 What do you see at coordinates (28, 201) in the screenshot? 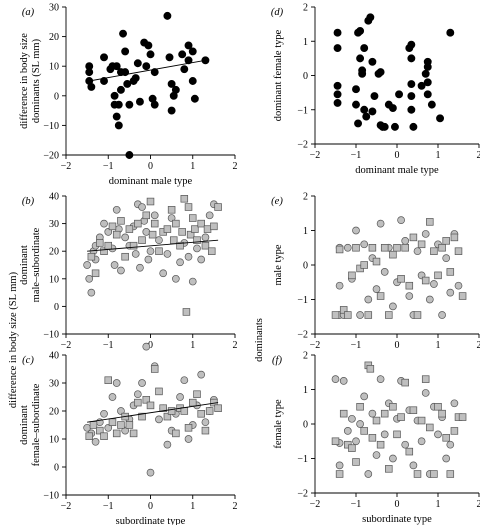
I see `panel-label: (b)` at bounding box center [28, 201].